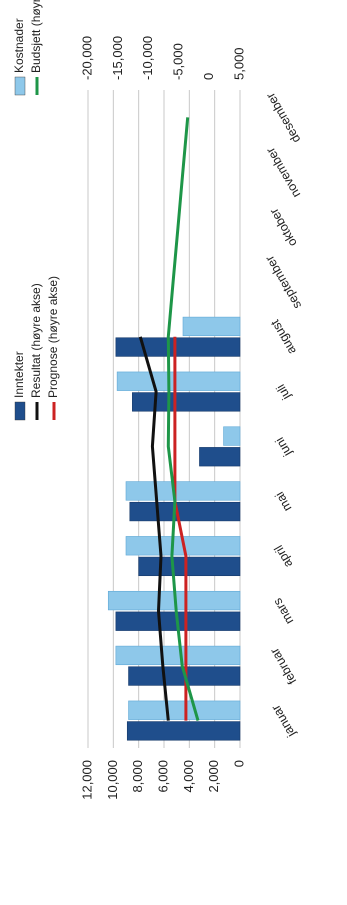 Image resolution: width=347 pixels, height=905 pixels. I want to click on category-label-mai: mai, so click(283, 501).